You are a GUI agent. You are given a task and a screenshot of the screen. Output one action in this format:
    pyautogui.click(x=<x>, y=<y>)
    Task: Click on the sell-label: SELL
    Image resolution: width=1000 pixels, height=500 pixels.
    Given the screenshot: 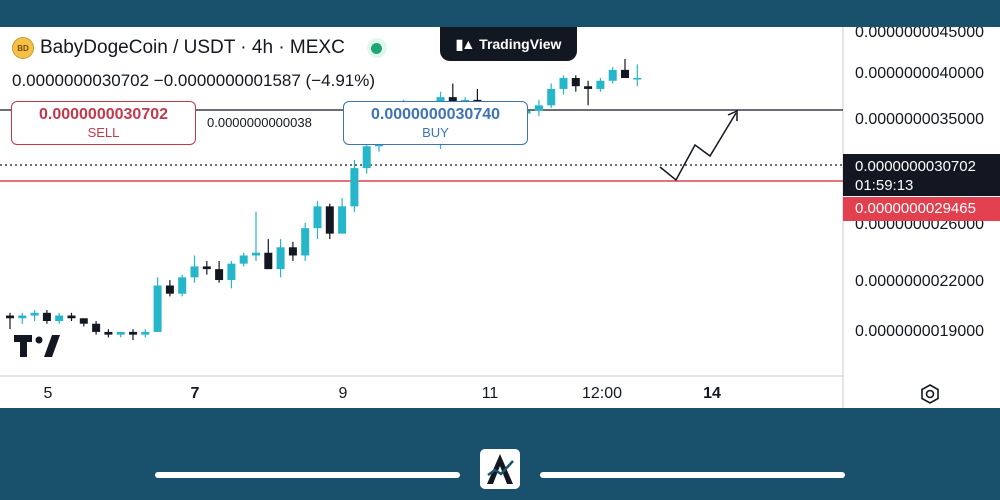 What is the action you would take?
    pyautogui.click(x=103, y=132)
    